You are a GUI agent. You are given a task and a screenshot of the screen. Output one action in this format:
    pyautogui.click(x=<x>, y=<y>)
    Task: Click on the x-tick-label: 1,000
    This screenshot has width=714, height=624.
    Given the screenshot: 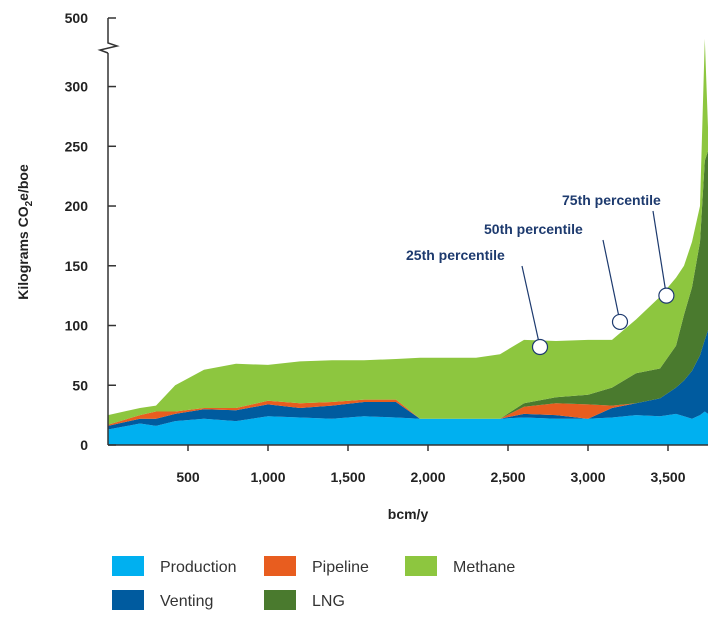 What is the action you would take?
    pyautogui.click(x=267, y=477)
    